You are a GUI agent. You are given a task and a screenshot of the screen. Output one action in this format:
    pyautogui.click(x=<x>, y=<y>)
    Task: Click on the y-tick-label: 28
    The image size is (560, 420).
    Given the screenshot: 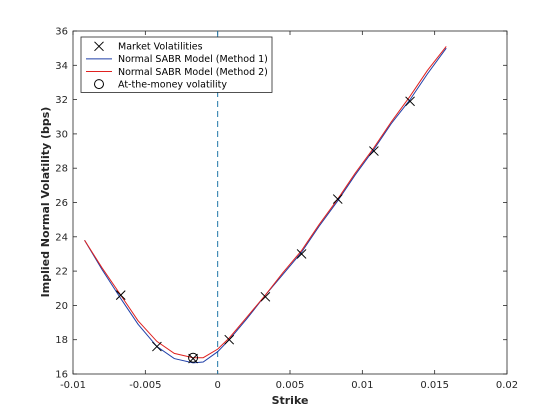 What is the action you would take?
    pyautogui.click(x=61, y=169)
    